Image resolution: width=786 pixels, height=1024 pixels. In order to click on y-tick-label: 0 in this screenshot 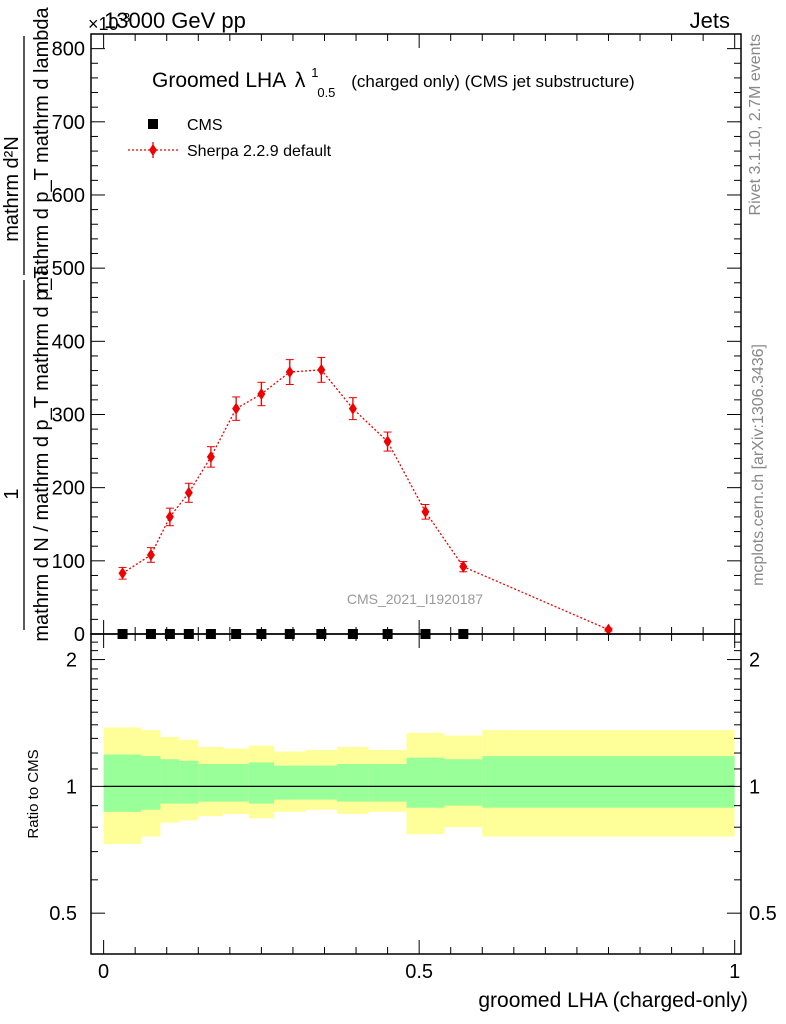, I will do `click(79, 635)`.